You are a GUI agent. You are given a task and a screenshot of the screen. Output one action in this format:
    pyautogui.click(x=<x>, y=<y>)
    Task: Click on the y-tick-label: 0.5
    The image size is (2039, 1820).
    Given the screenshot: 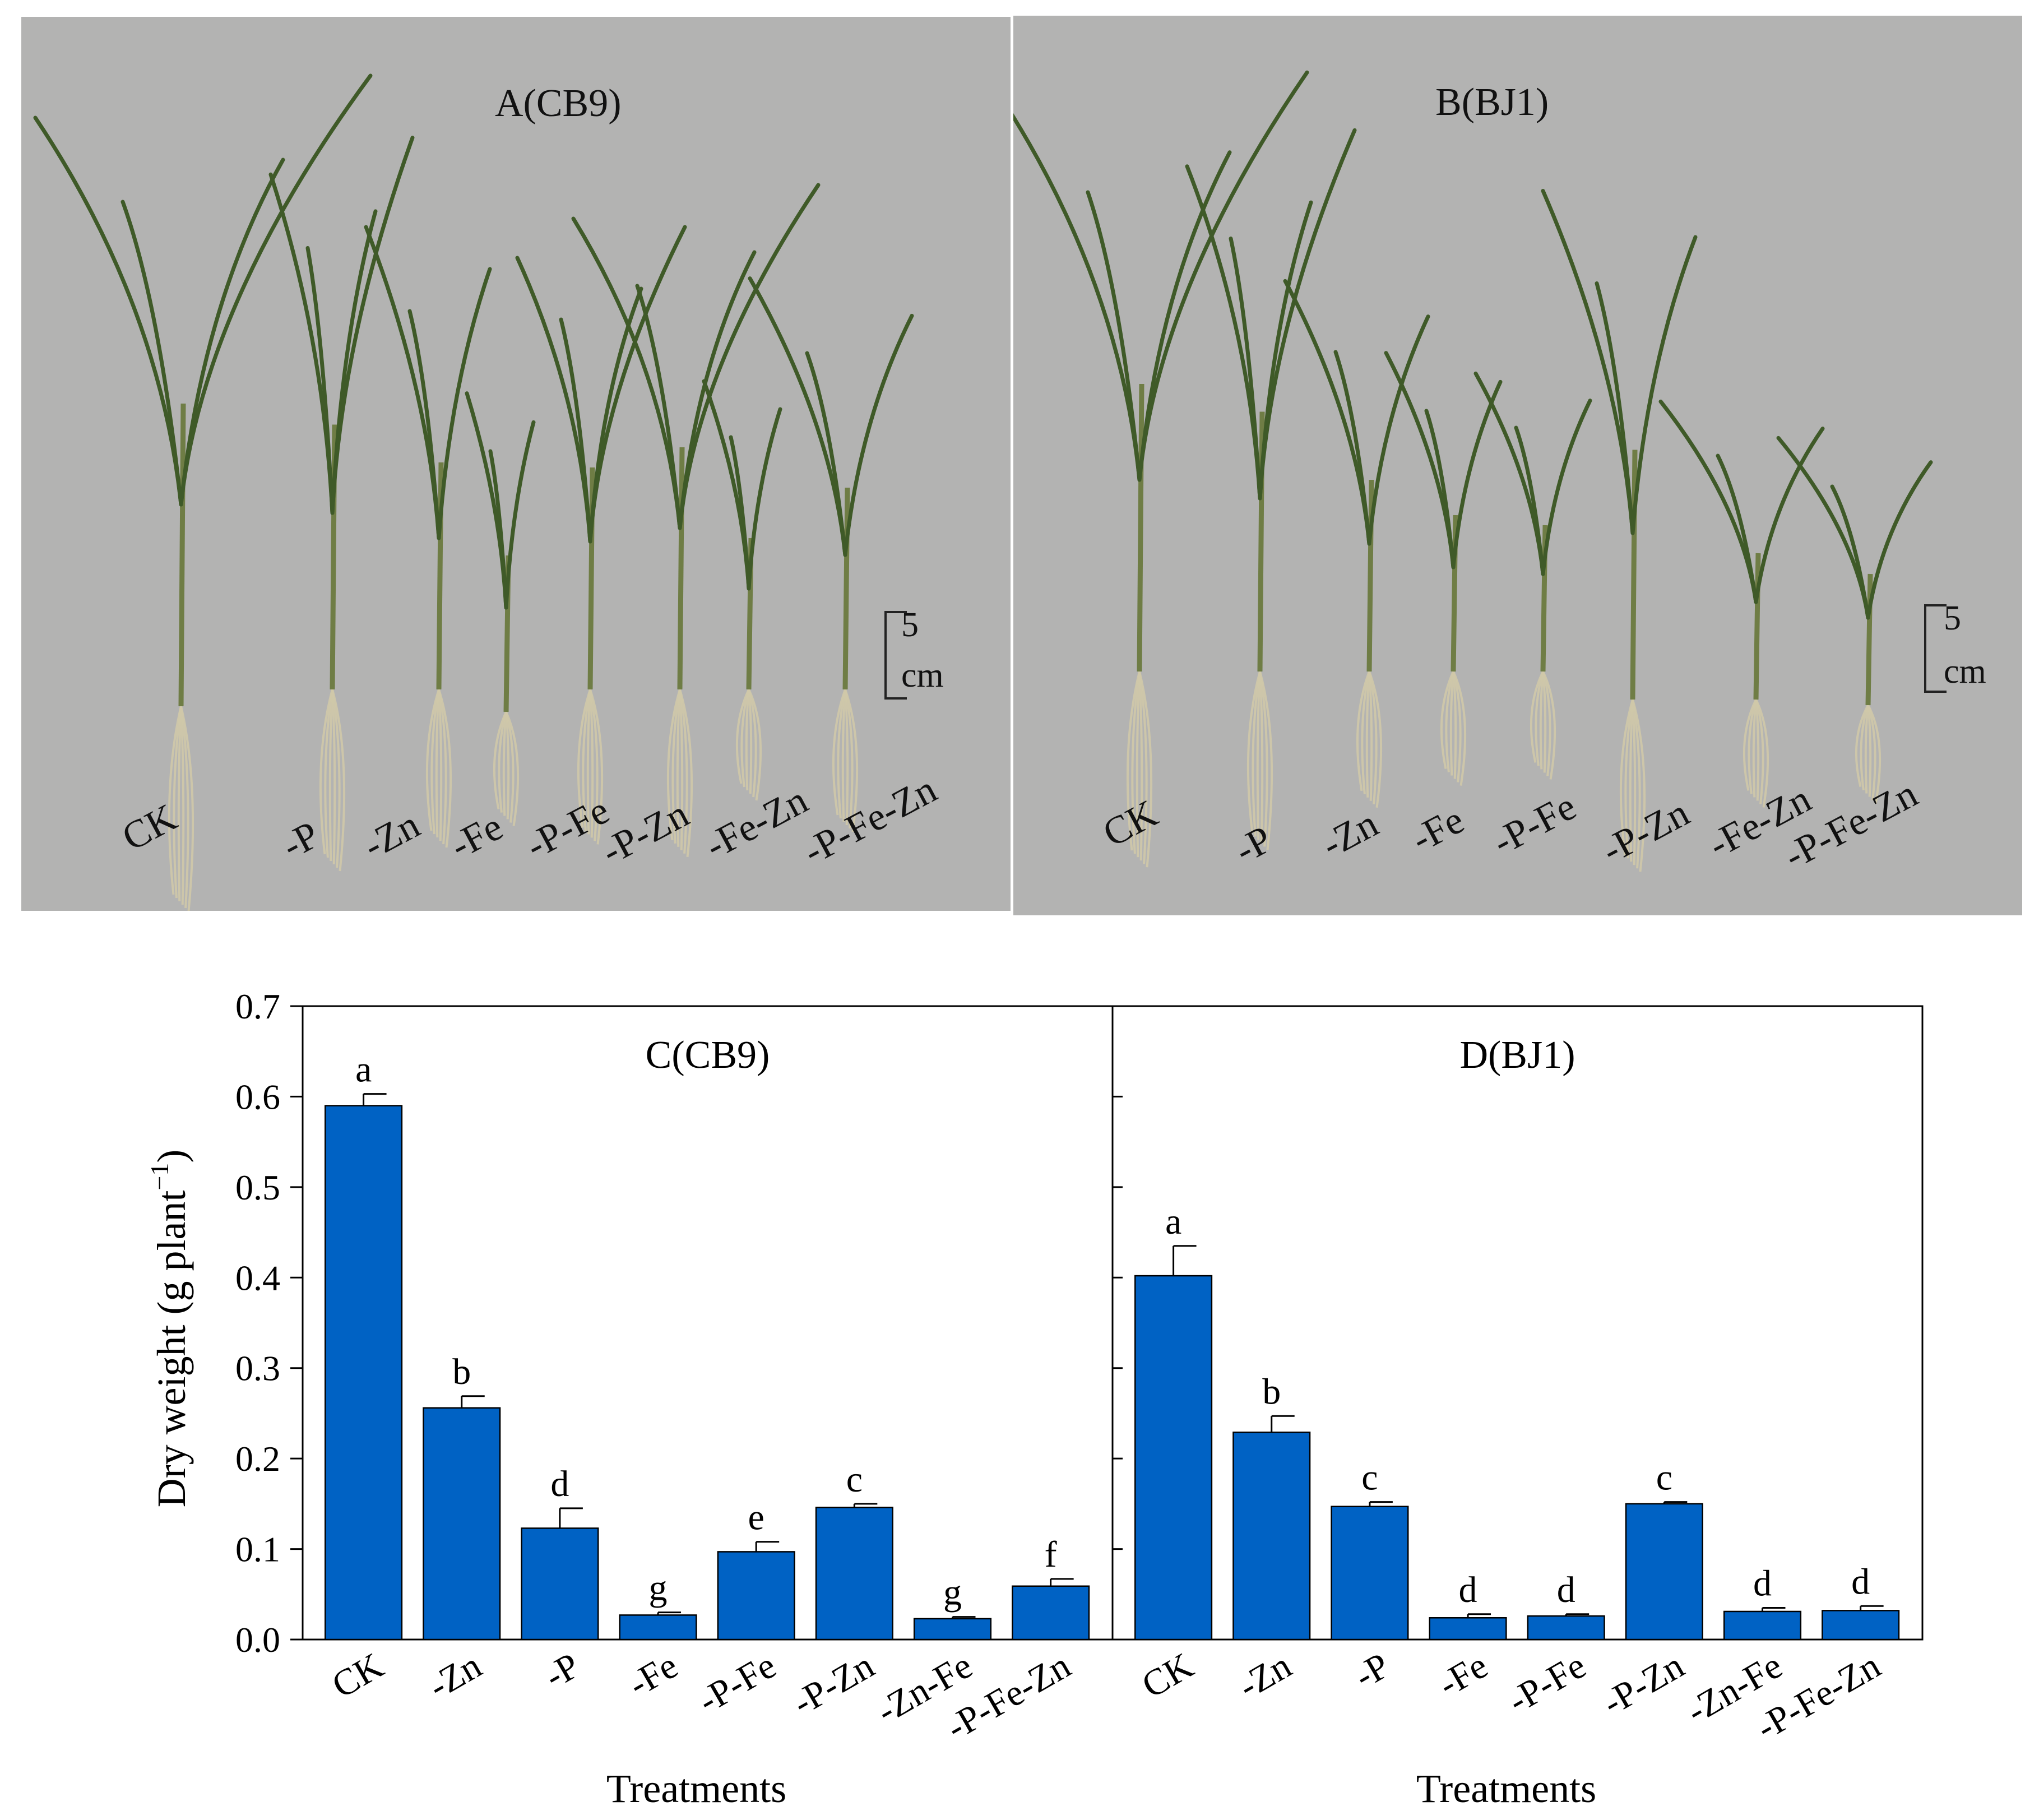 What is the action you would take?
    pyautogui.click(x=257, y=1188)
    